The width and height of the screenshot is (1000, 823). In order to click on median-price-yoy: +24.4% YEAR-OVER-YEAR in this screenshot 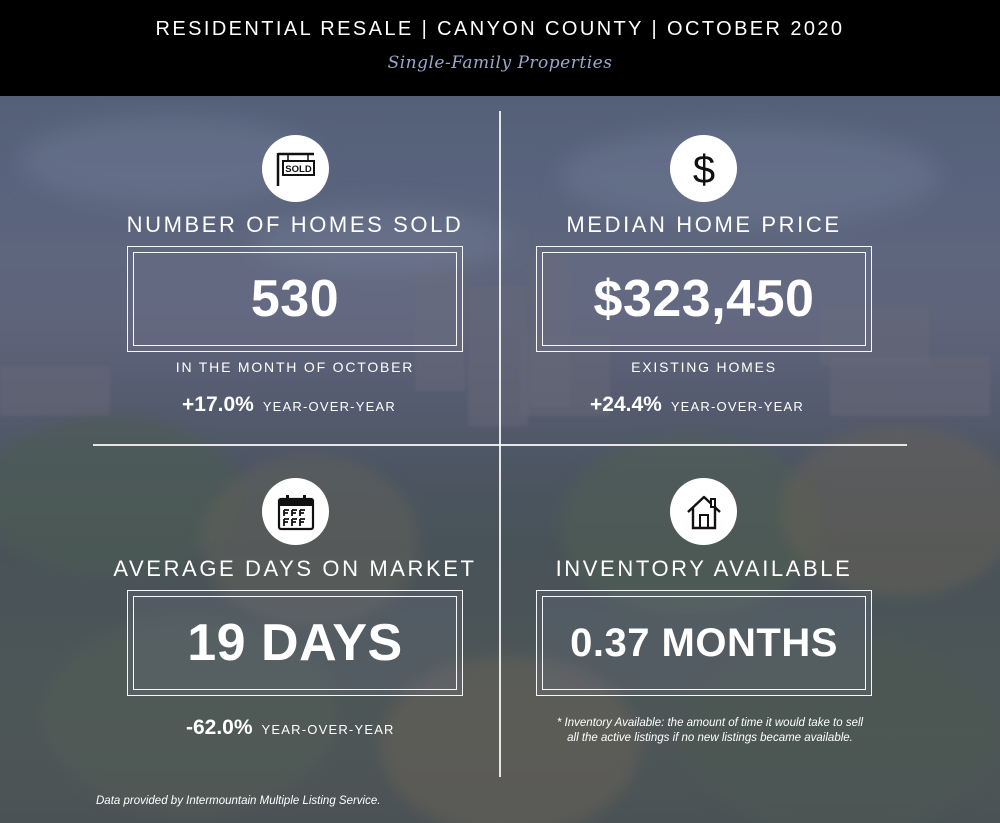, I will do `click(697, 405)`.